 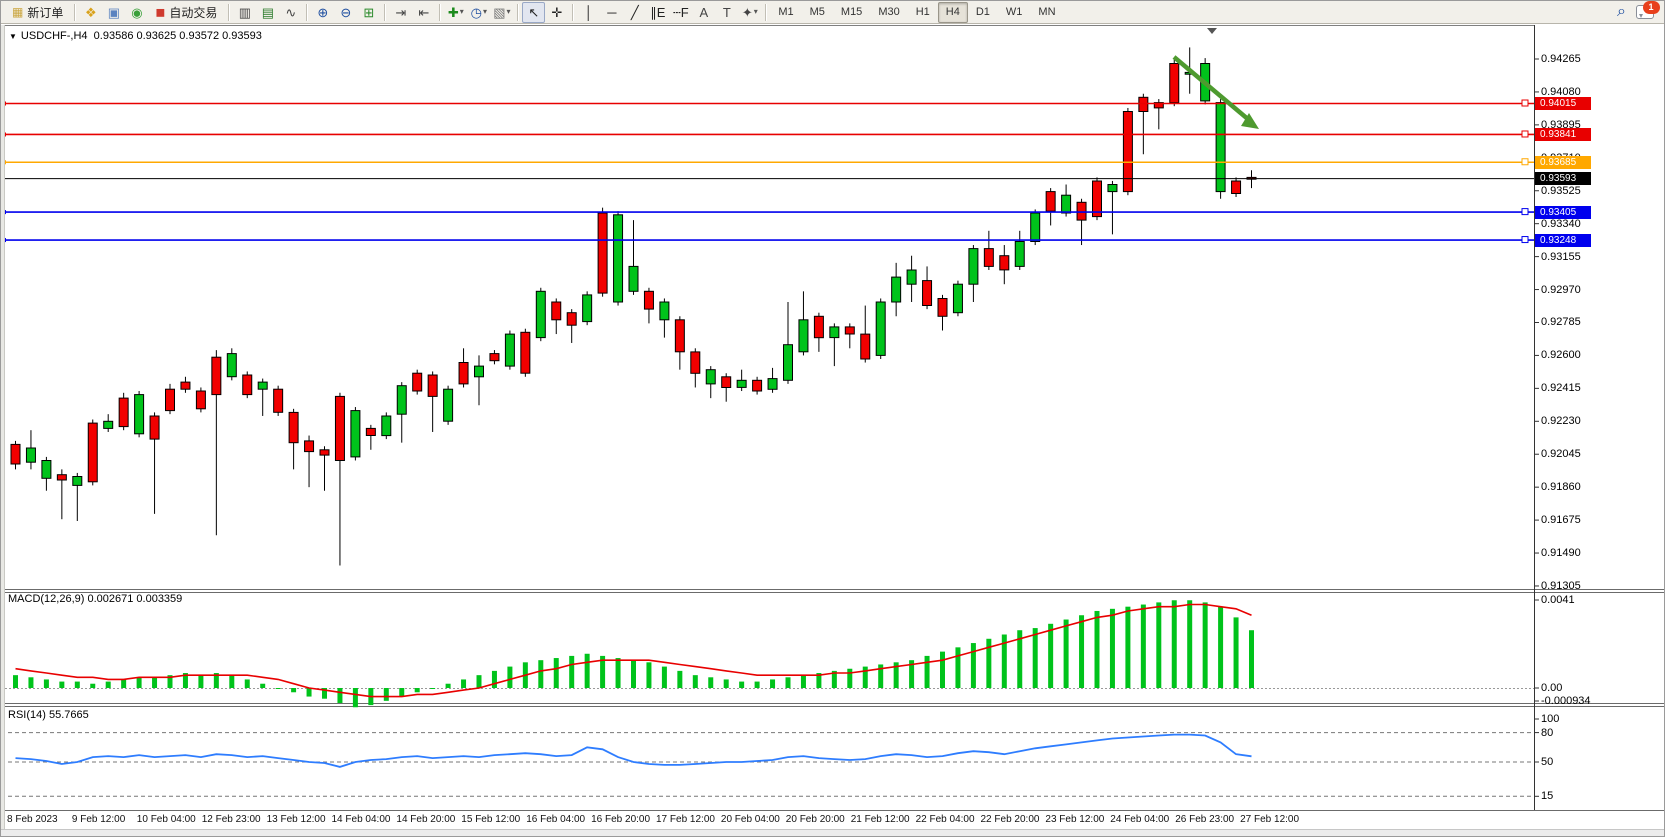 I want to click on rsi-line, so click(x=633, y=750).